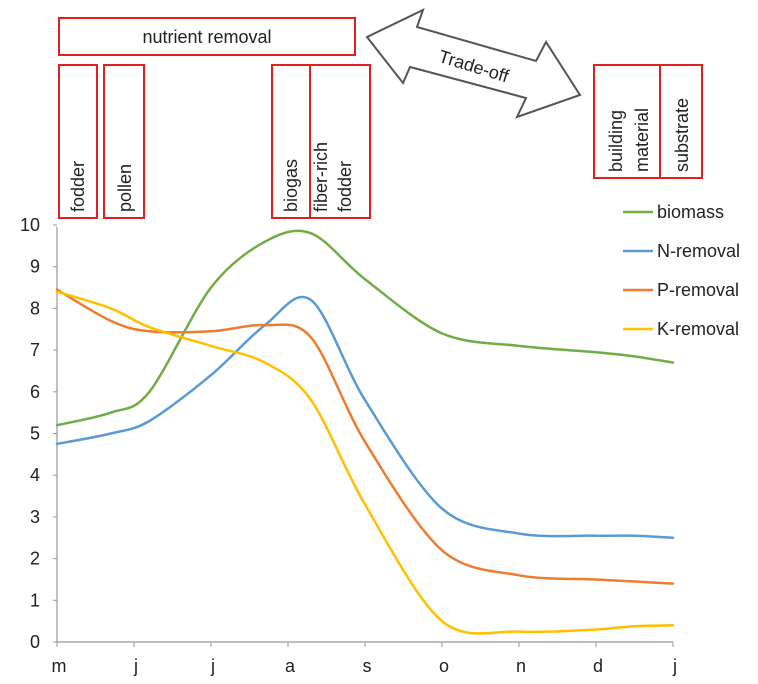 This screenshot has width=758, height=684. What do you see at coordinates (59, 666) in the screenshot?
I see `x-tick-label: m` at bounding box center [59, 666].